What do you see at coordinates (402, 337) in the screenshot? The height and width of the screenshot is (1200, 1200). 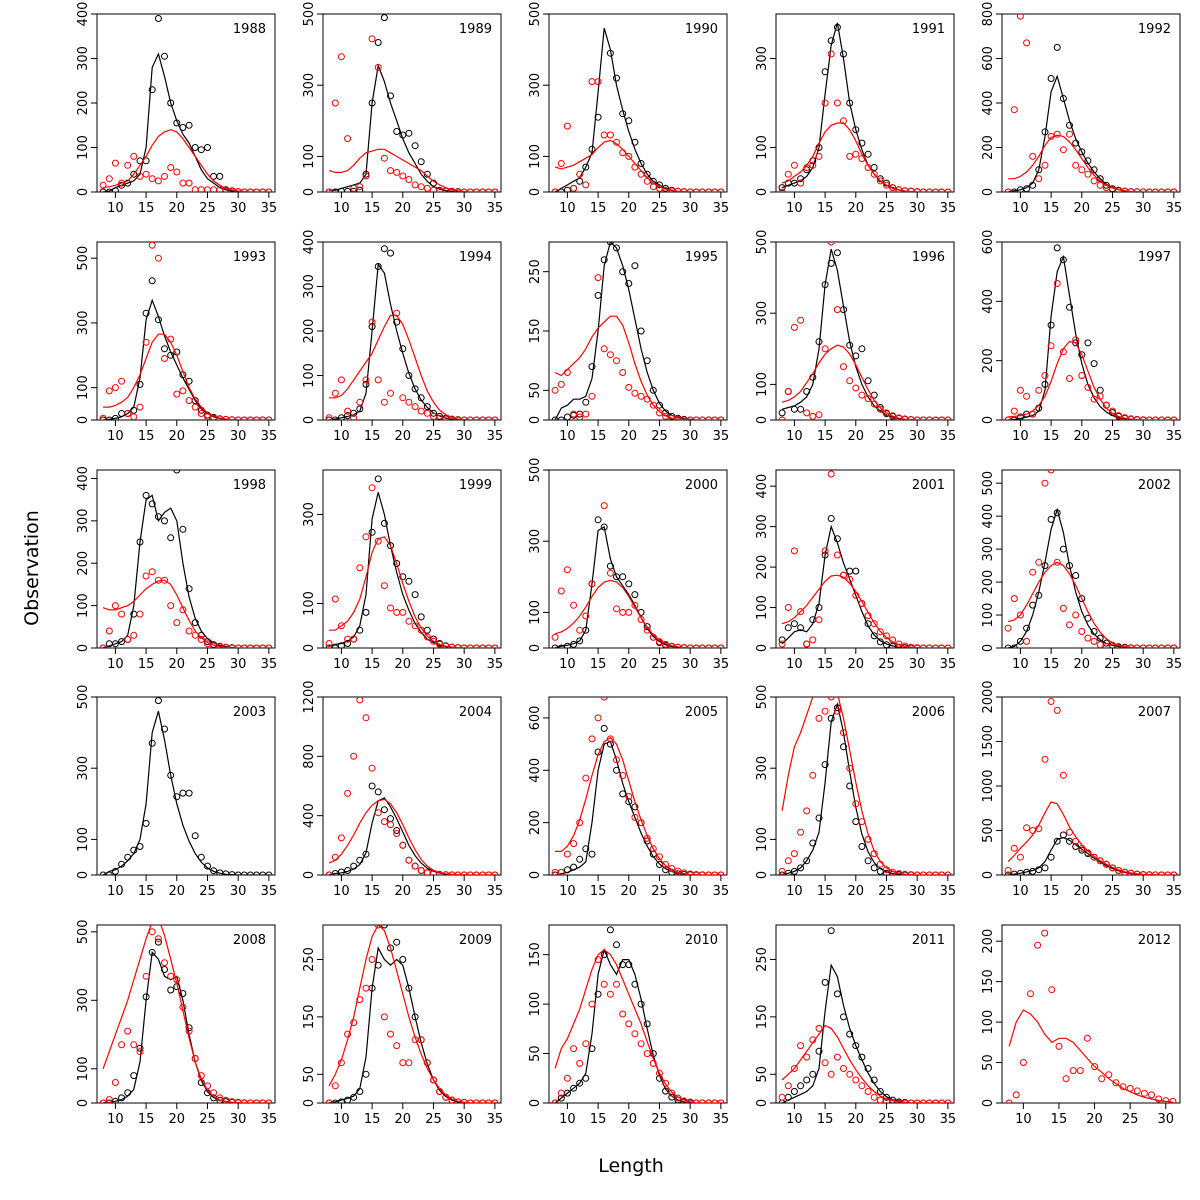 I see `panel-1994: 10 15 20 25 30 35 0 100 200 300 400 1994` at bounding box center [402, 337].